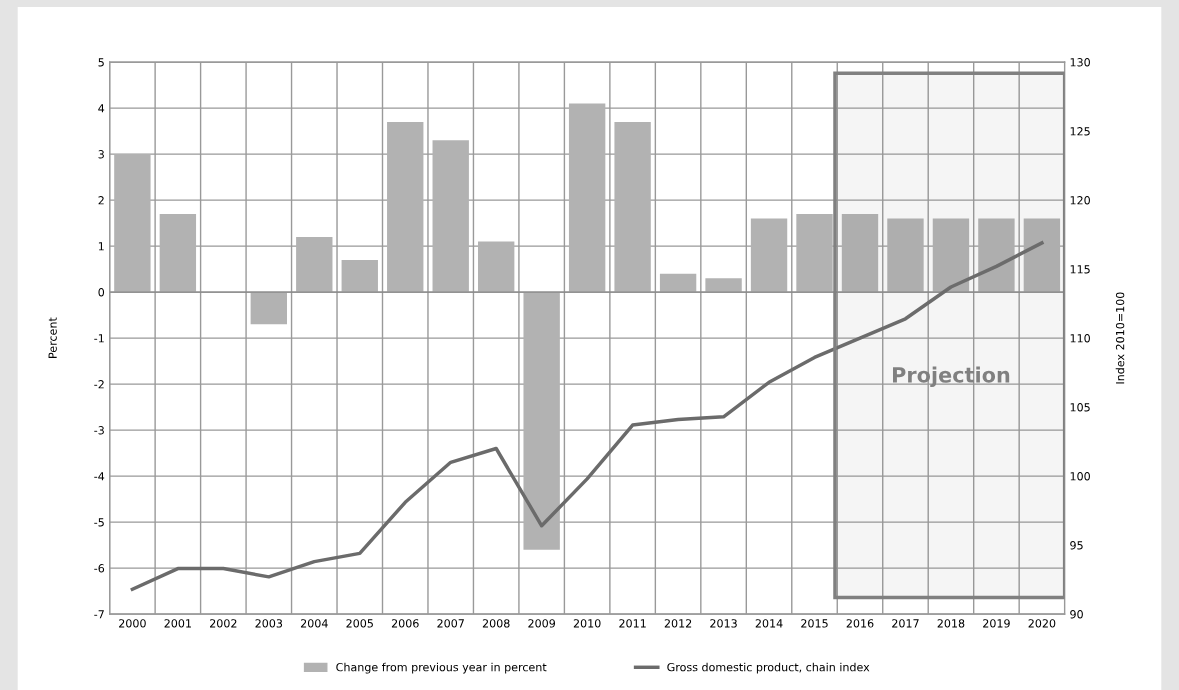 The width and height of the screenshot is (1179, 690). What do you see at coordinates (99, 338) in the screenshot?
I see `y-tick-label: -1` at bounding box center [99, 338].